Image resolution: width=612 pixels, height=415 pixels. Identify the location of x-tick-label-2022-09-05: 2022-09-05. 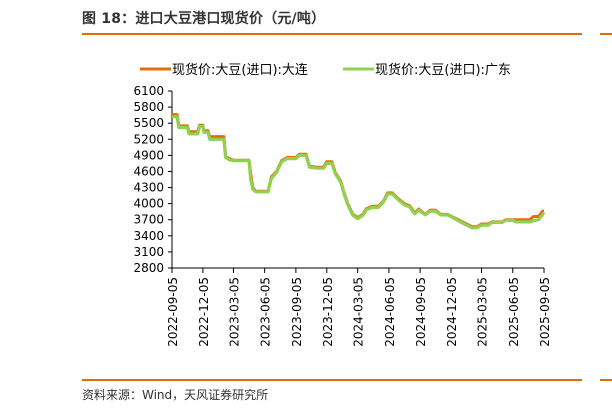
(173, 312).